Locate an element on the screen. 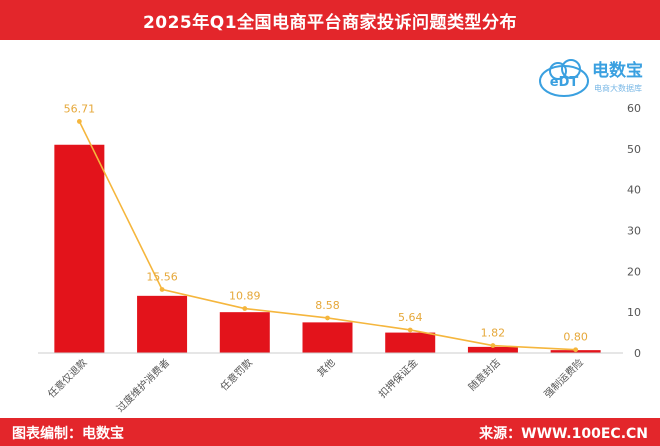 The height and width of the screenshot is (446, 660). footer-bar: 图表编制：电数宝 来源：WWW.100EC.CN is located at coordinates (330, 432).